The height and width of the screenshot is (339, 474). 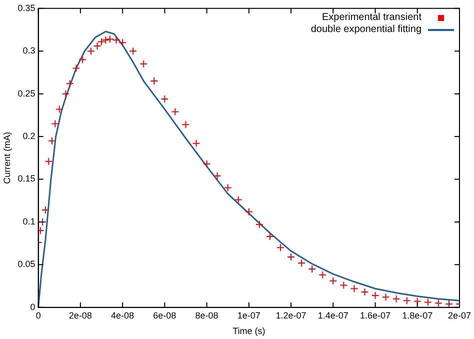 I want to click on x-tick-label: 4e-08, so click(x=122, y=315).